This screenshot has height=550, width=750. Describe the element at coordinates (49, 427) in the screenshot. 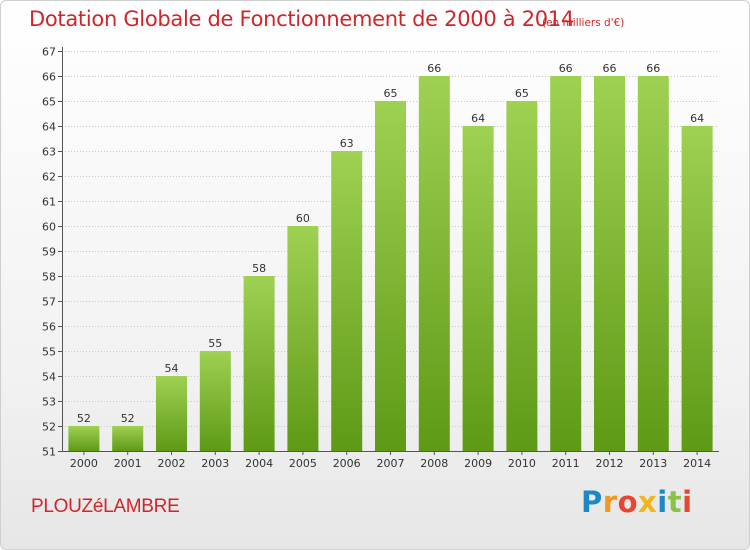

I see `y-tick-label: 52` at that location.